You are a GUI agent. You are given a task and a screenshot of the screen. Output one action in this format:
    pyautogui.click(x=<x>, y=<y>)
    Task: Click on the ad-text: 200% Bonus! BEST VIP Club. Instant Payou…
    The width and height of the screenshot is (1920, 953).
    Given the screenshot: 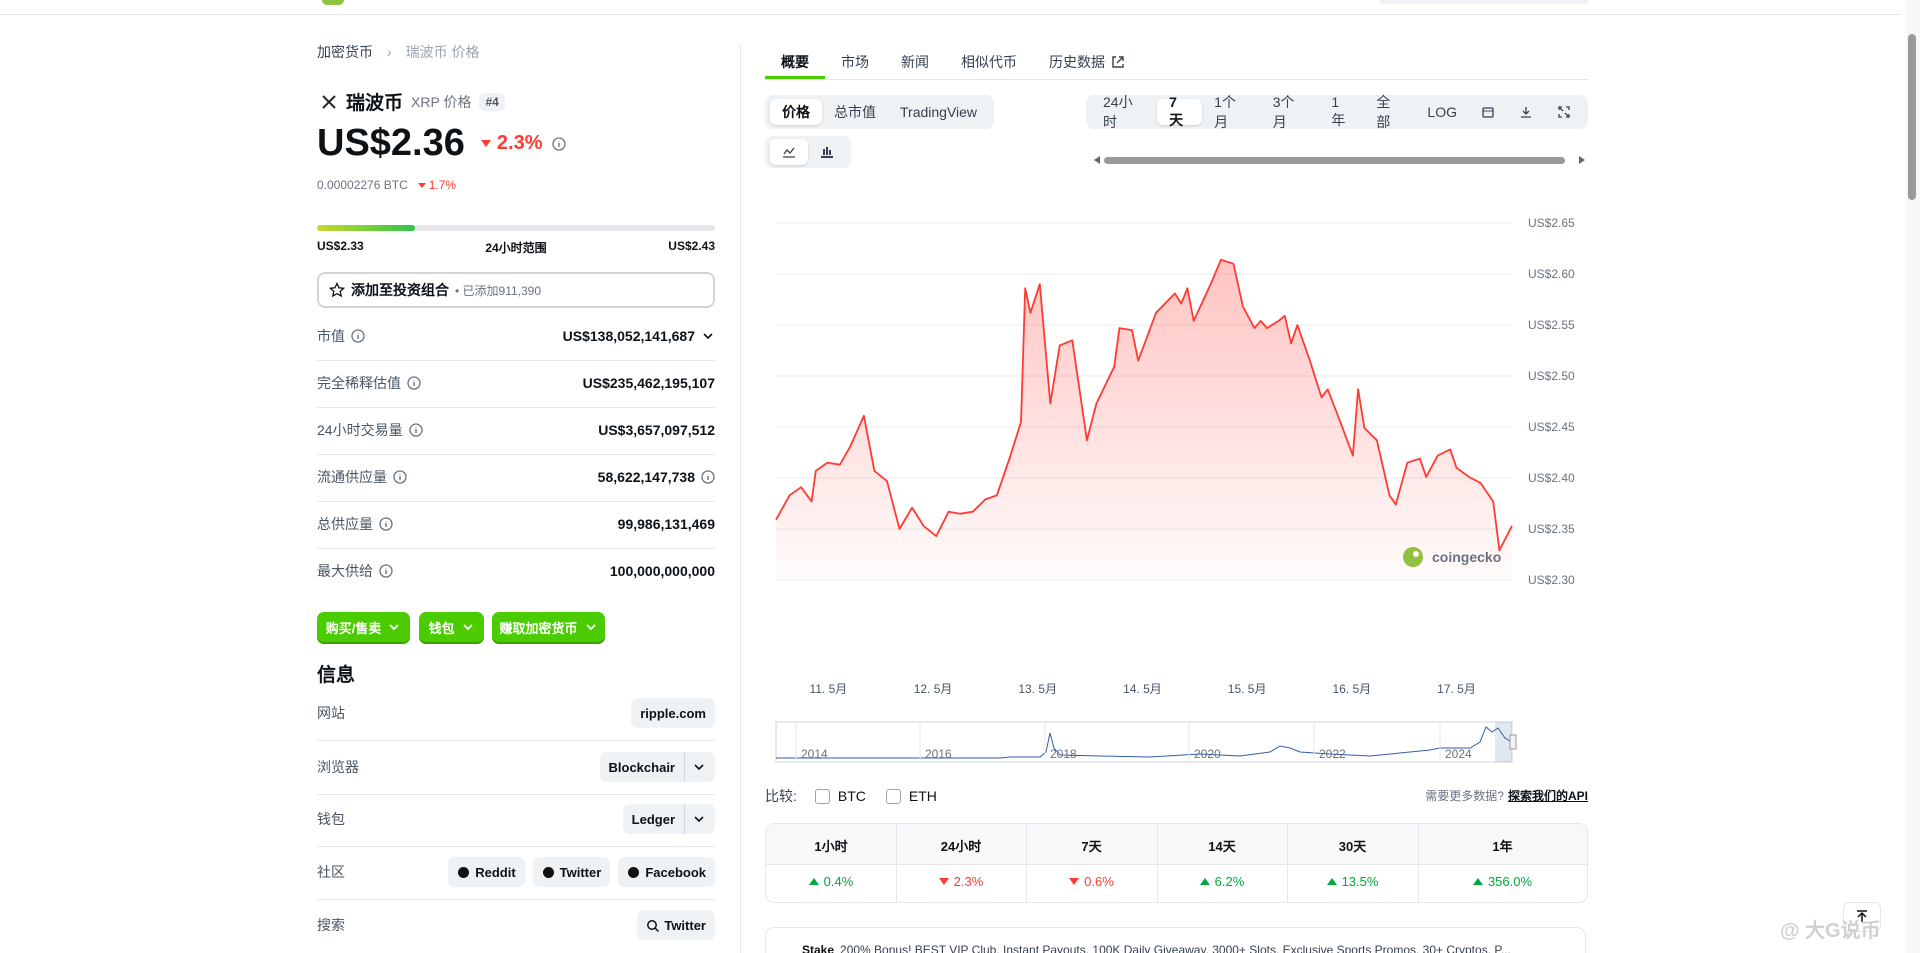 What is the action you would take?
    pyautogui.click(x=1175, y=948)
    